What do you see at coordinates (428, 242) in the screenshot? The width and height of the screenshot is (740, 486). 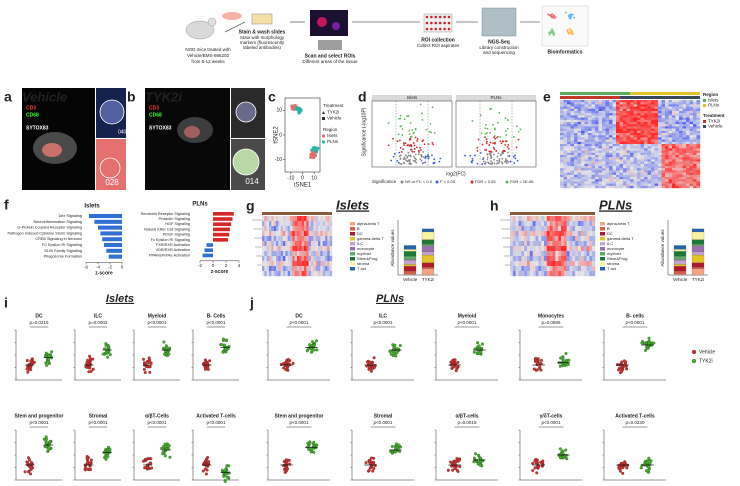 I see `stacked-segment` at bounding box center [428, 242].